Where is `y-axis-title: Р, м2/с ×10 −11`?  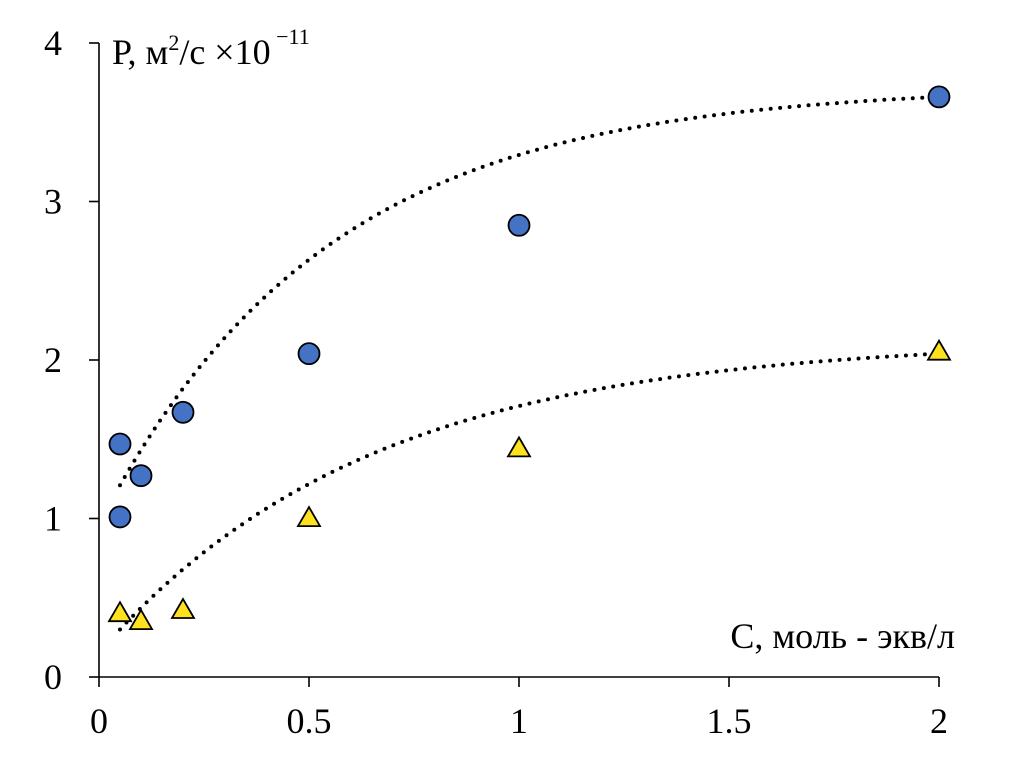
y-axis-title: Р, м2/с ×10 −11 is located at coordinates (211, 48).